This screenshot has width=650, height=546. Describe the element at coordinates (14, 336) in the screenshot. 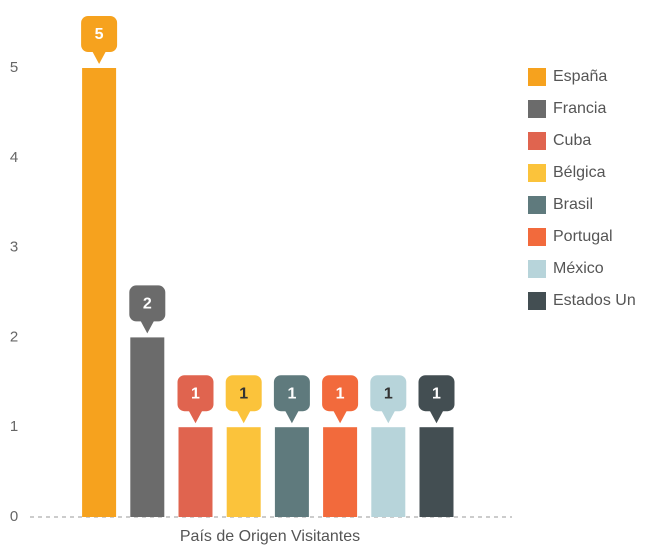

I see `y-tick-label: 2` at that location.